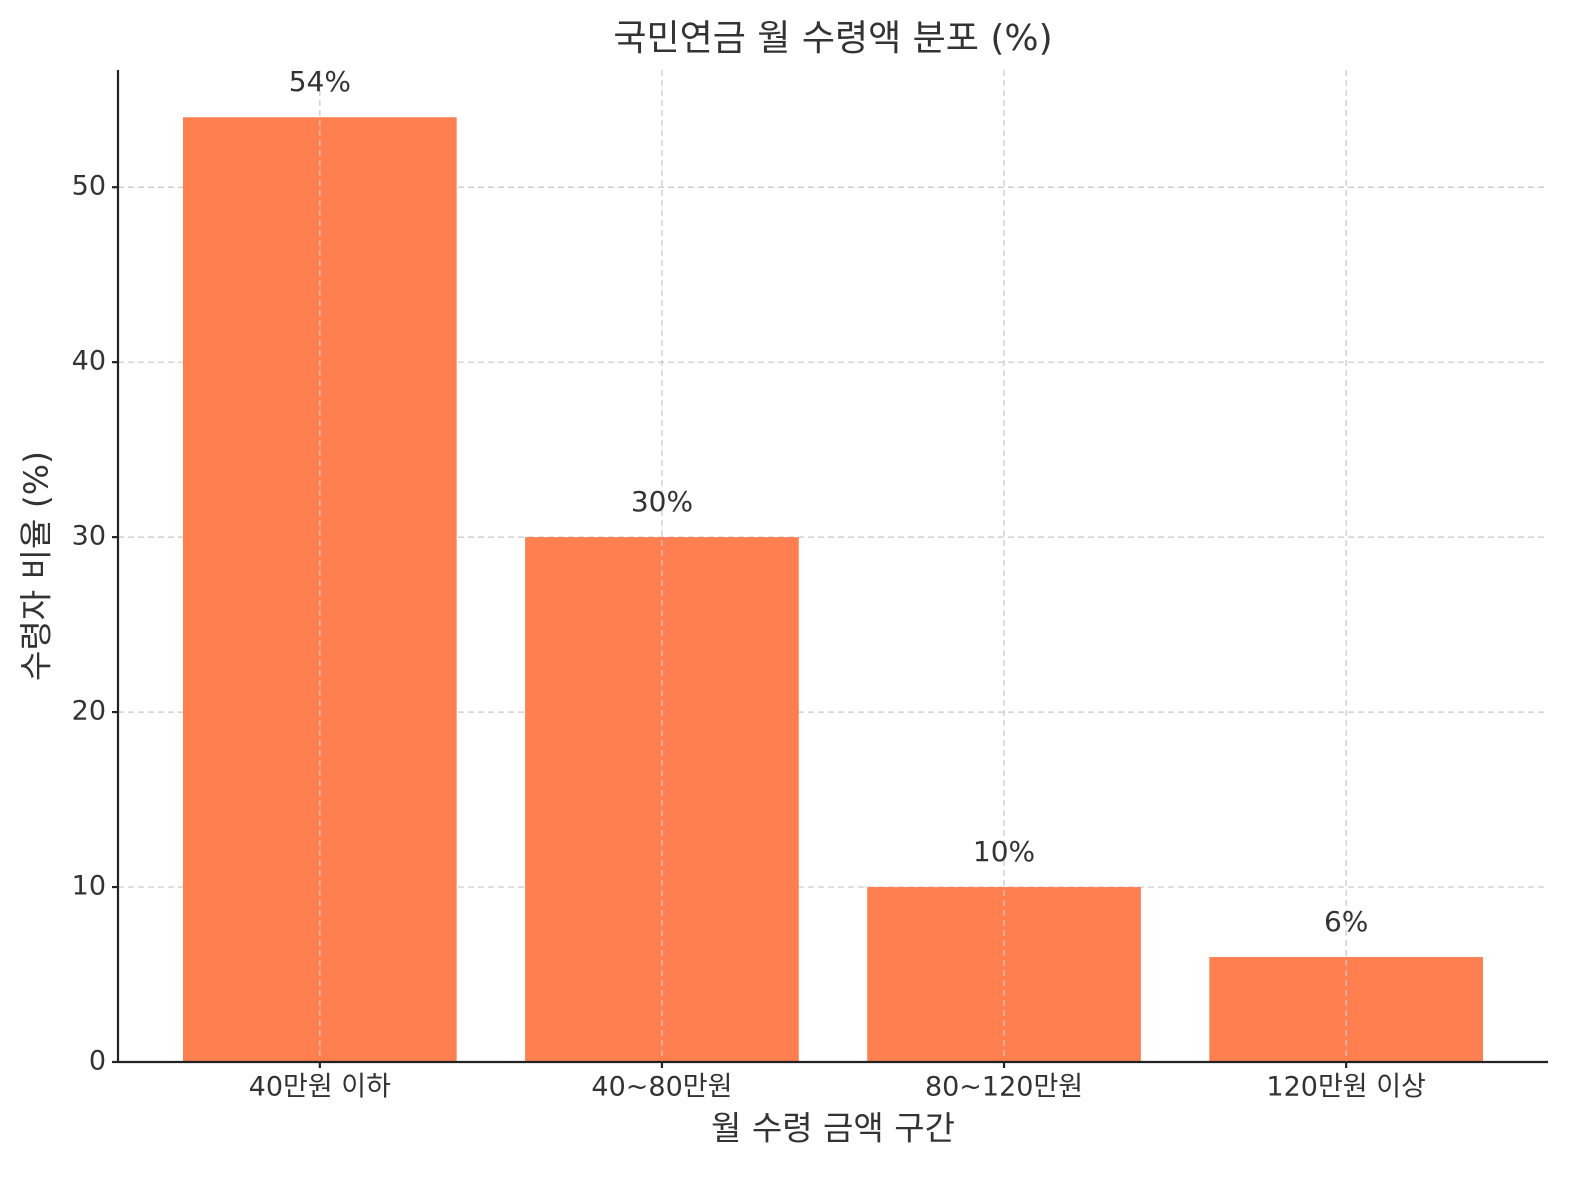  I want to click on y-tick-label: 30, so click(89, 536).